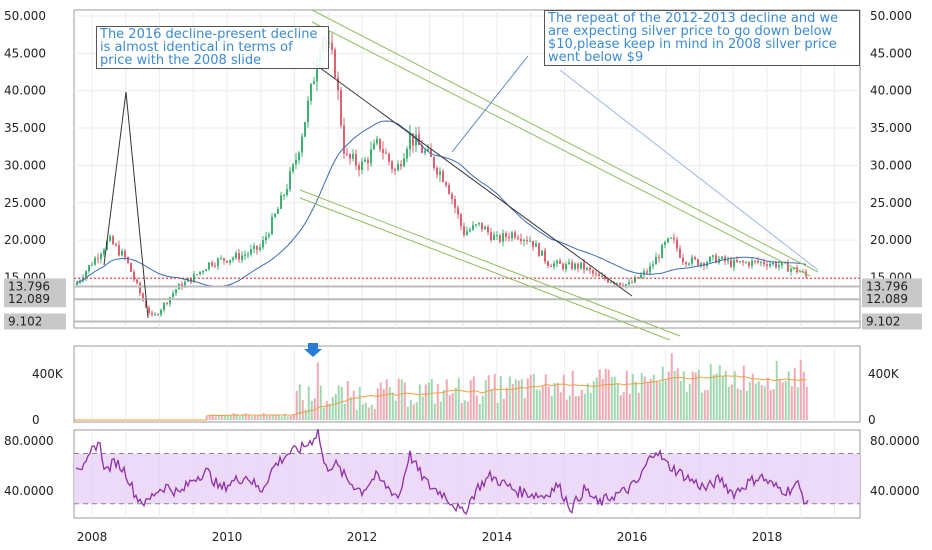  I want to click on x-tick-label: 2018, so click(767, 537).